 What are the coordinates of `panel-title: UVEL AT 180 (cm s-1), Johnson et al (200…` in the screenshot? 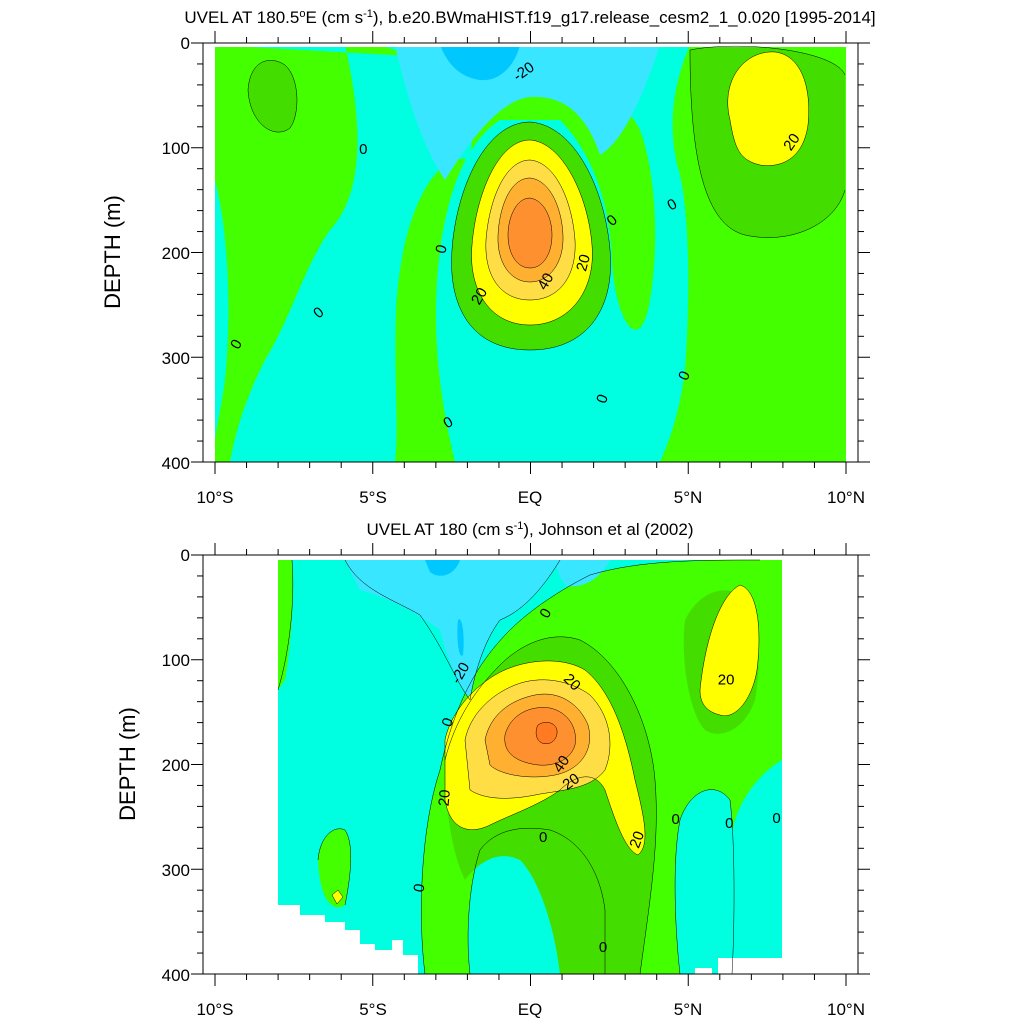 It's located at (530, 529).